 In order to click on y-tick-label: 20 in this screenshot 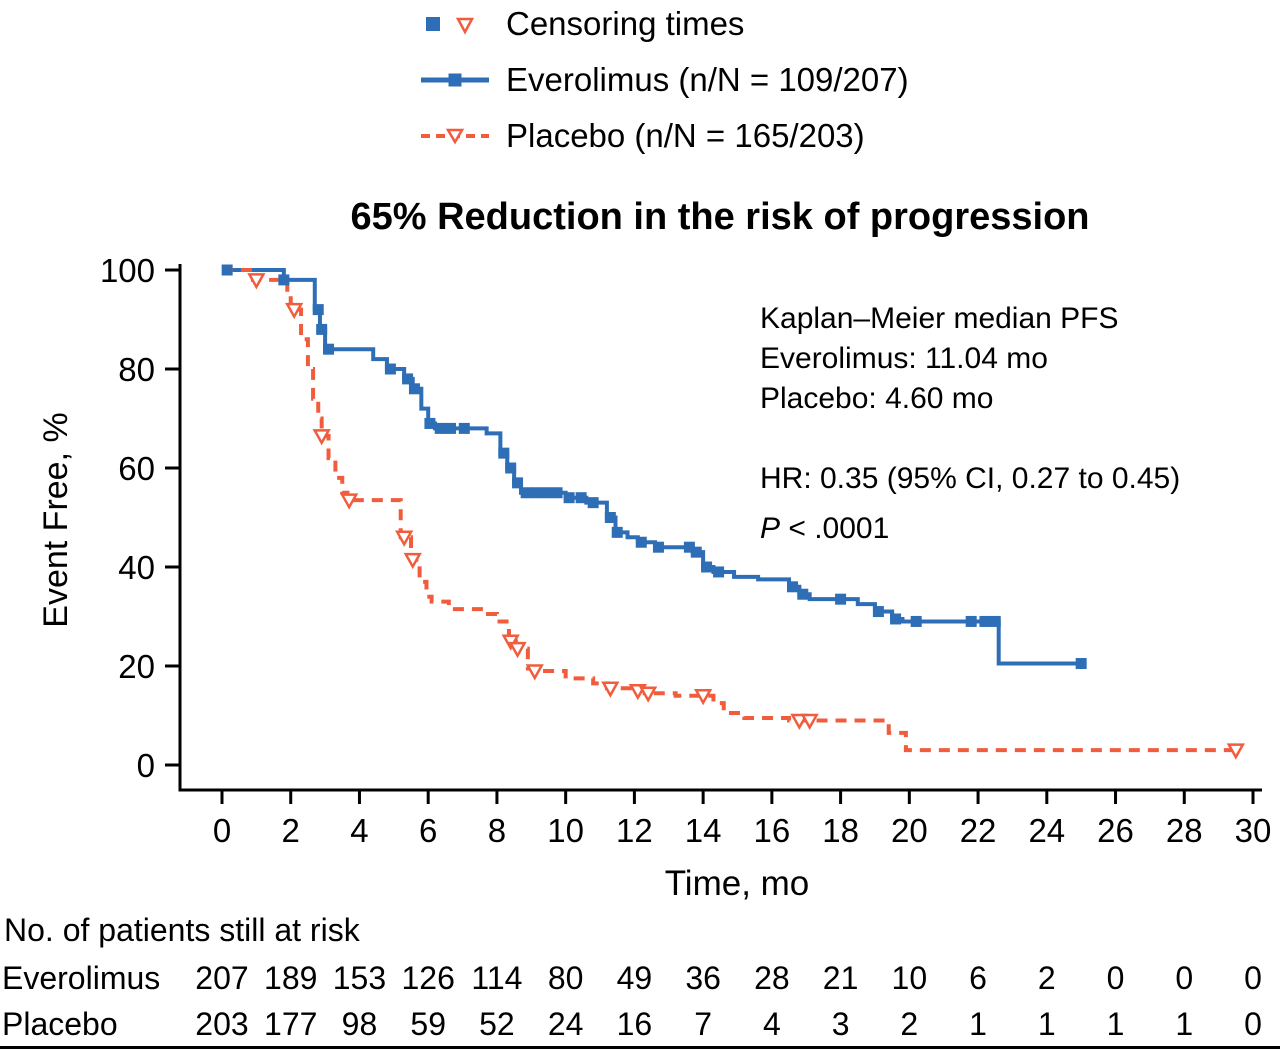, I will do `click(136, 666)`.